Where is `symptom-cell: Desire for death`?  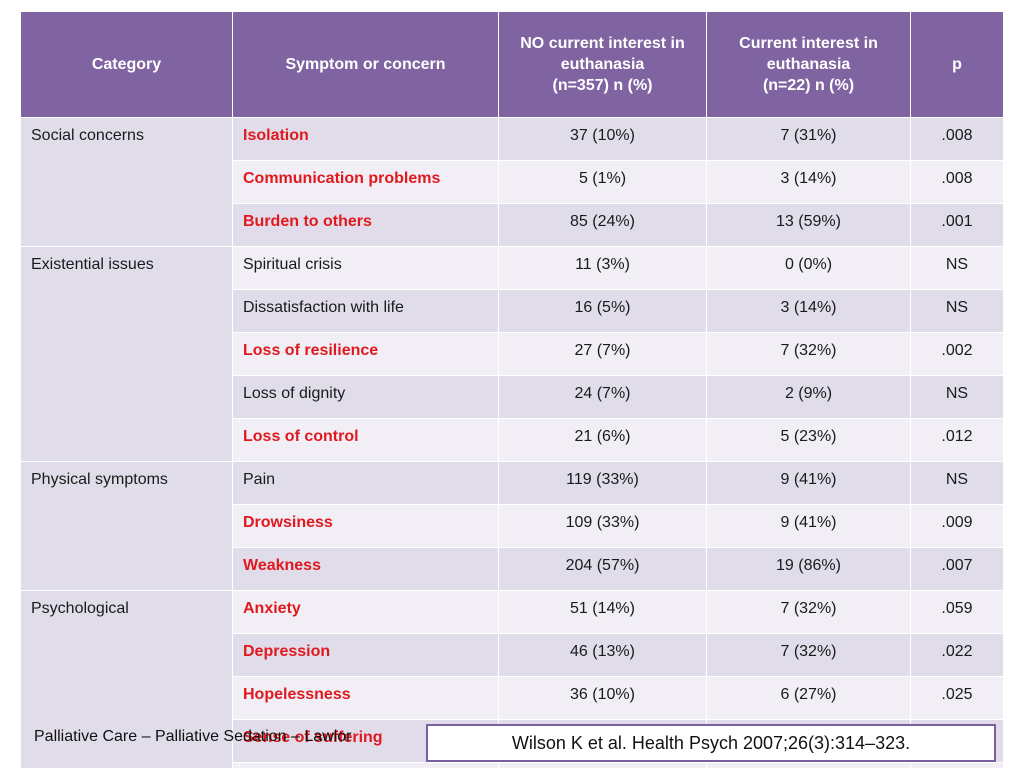 symptom-cell: Desire for death is located at coordinates (365, 765).